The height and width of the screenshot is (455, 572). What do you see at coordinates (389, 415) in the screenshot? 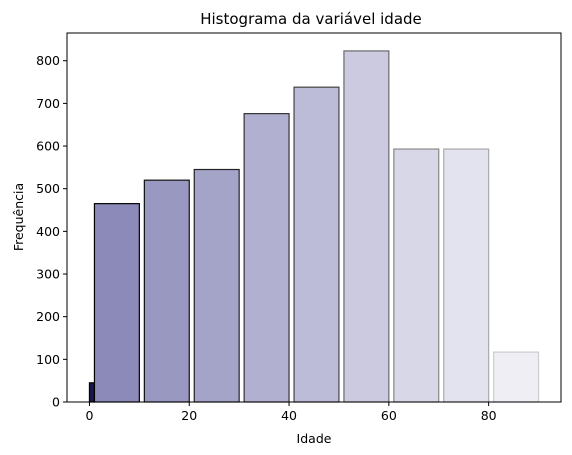
I see `x-tick-label: 60` at bounding box center [389, 415].